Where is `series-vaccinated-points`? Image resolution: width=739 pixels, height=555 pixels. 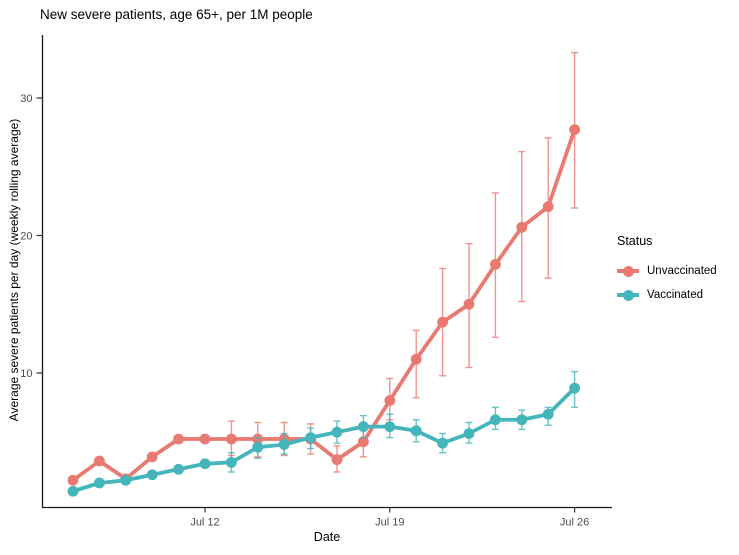 series-vaccinated-points is located at coordinates (323, 439).